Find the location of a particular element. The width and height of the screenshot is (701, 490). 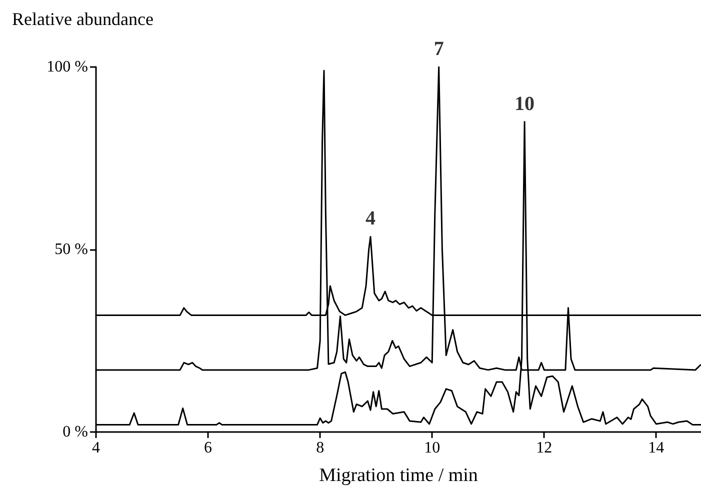

x-tick-label: 8 is located at coordinates (320, 448).